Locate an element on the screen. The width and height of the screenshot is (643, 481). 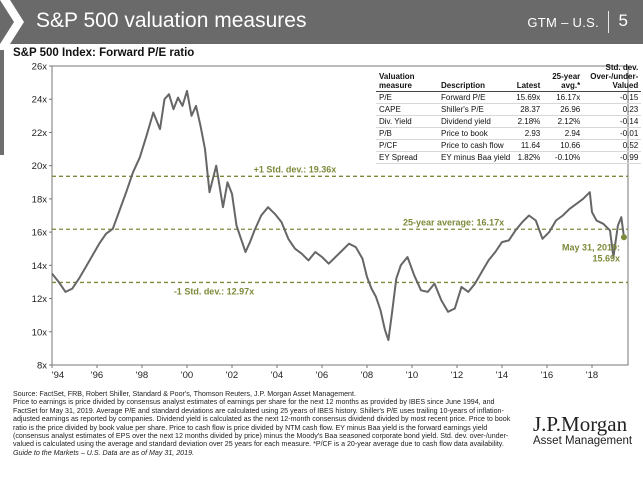
y-tick-label: 10x is located at coordinates (40, 332).